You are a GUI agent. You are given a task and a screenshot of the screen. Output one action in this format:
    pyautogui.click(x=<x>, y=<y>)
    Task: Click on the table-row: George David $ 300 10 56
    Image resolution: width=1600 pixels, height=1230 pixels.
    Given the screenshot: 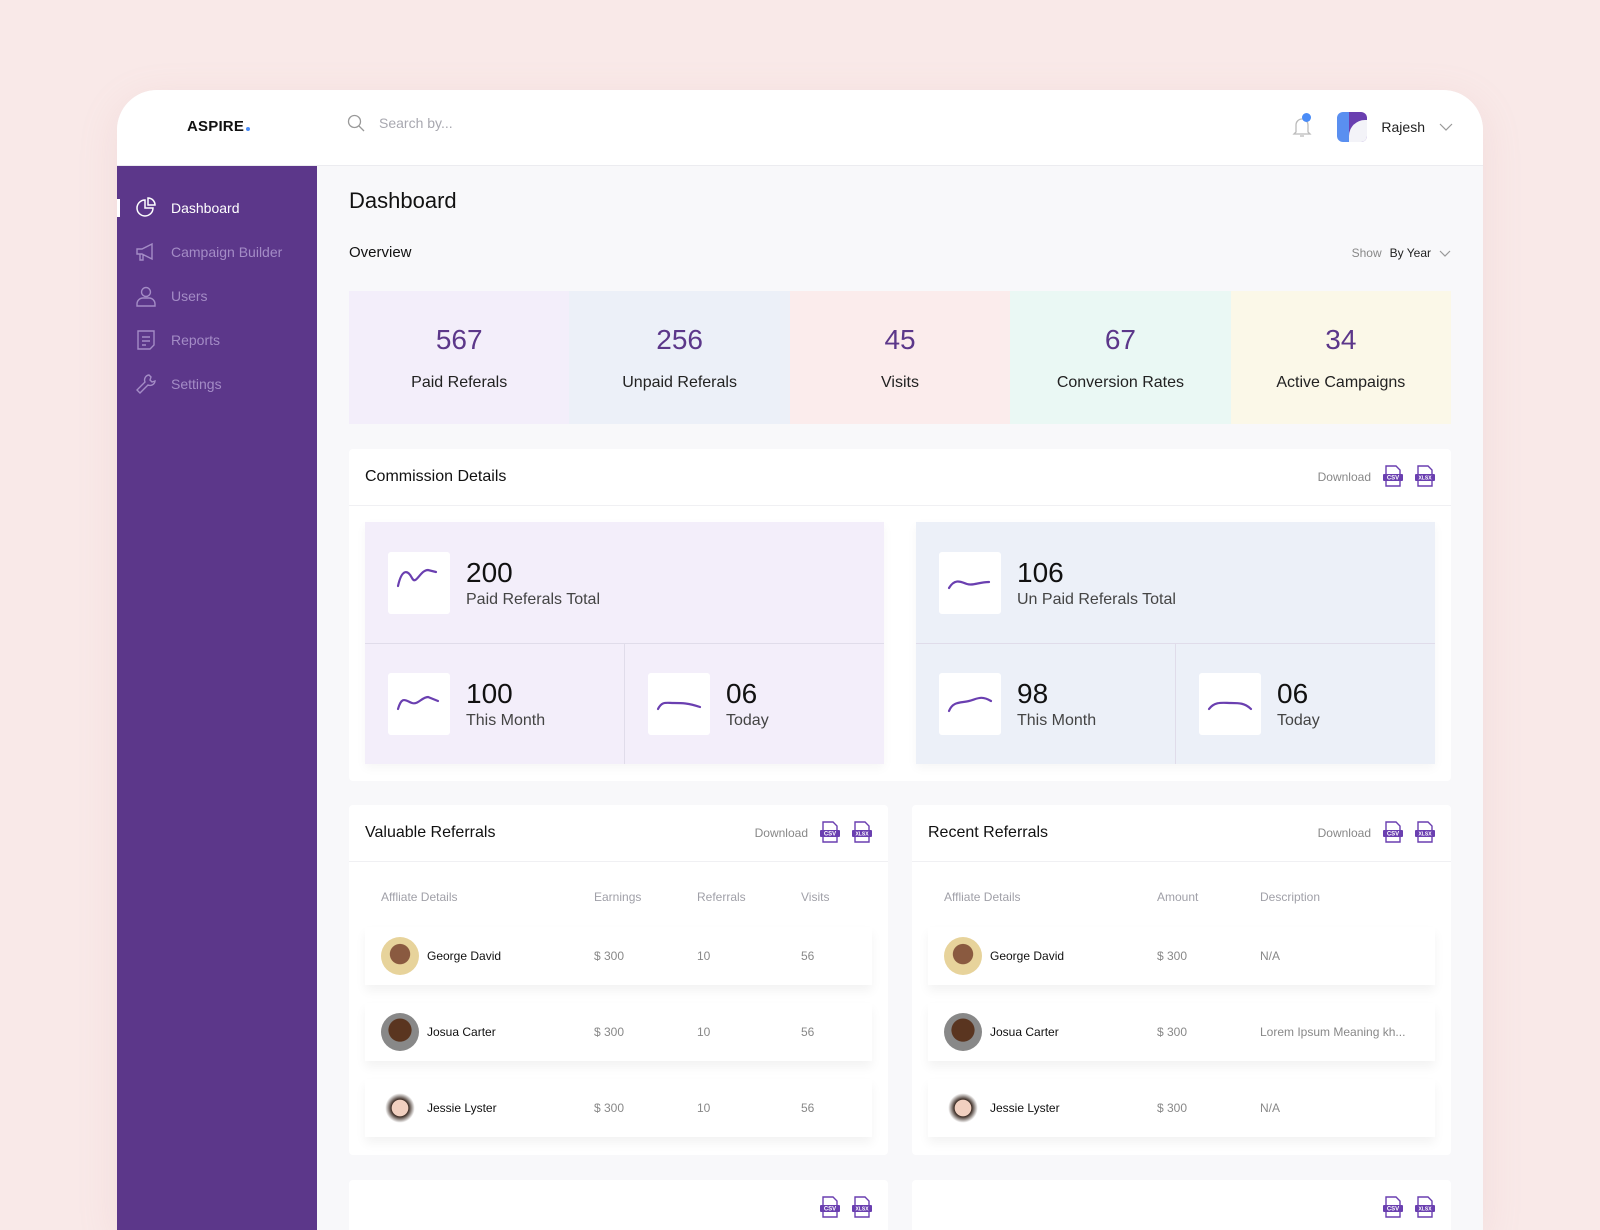 What is the action you would take?
    pyautogui.click(x=618, y=956)
    